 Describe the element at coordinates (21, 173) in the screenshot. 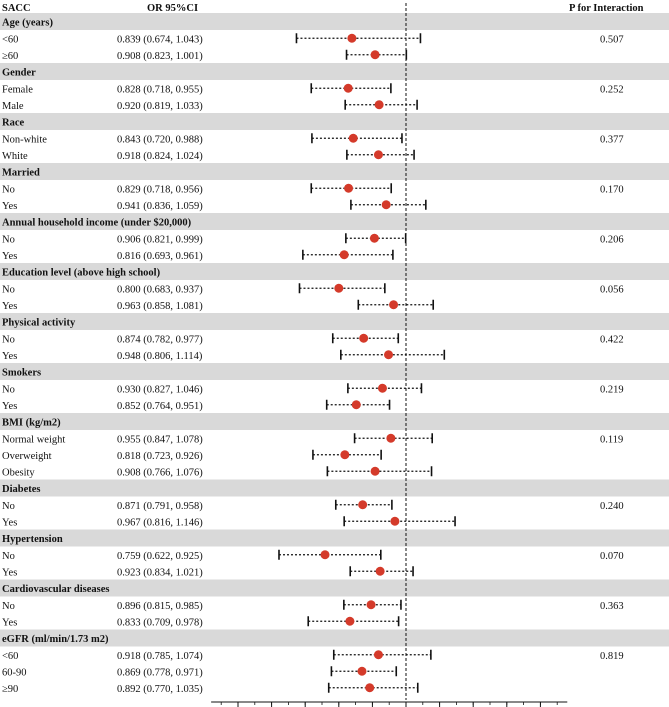

I see `group-title: Married` at that location.